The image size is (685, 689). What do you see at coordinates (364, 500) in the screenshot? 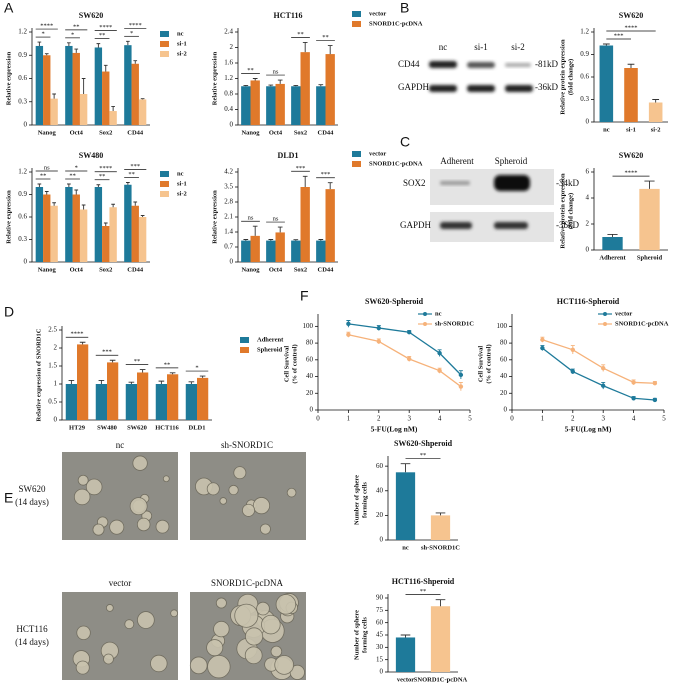
I see `y-axis-label: forming cells` at bounding box center [364, 500].